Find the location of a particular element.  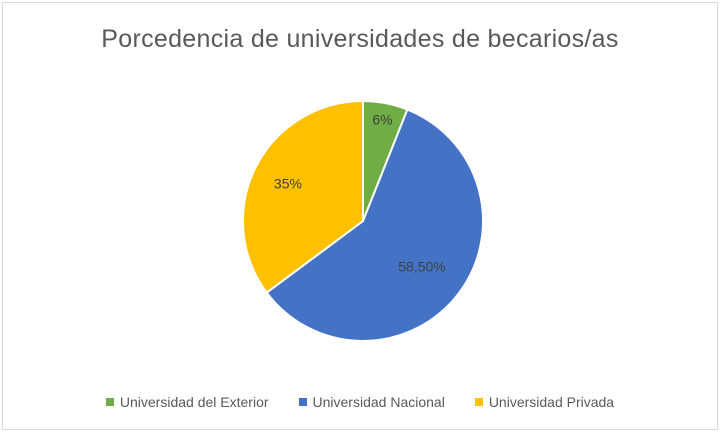

legend-item-nacional: Universidad Nacional is located at coordinates (371, 402).